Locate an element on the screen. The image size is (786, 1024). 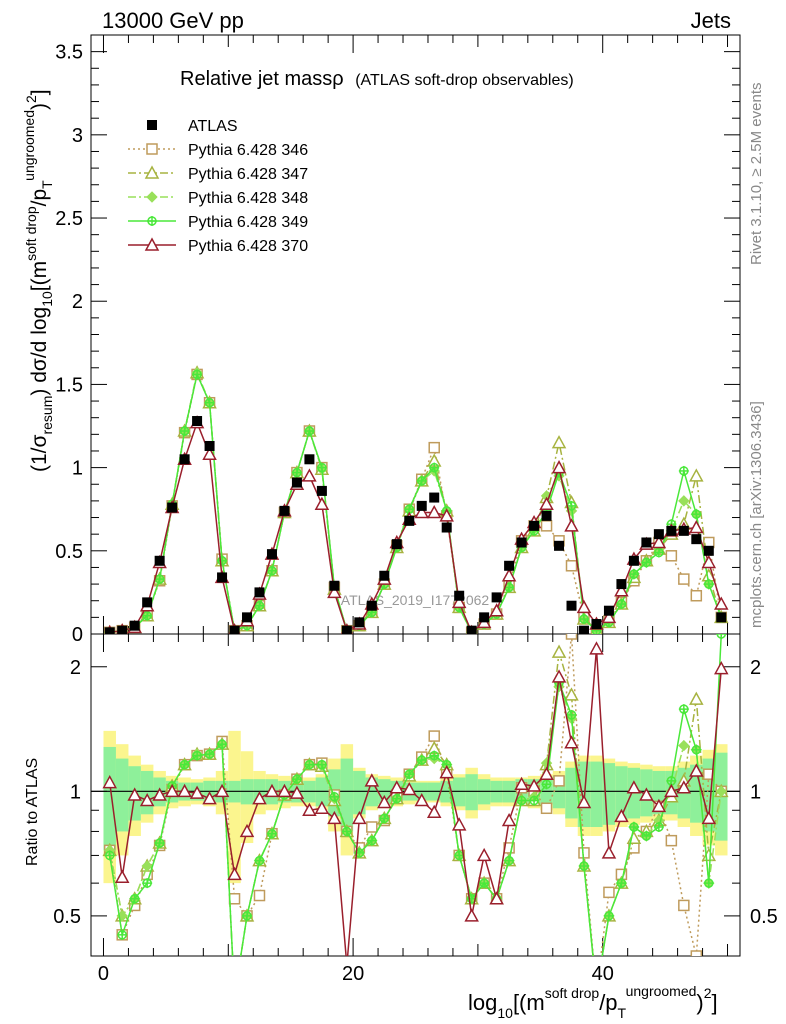
y-tick-label: 1.5 is located at coordinates (69, 385).